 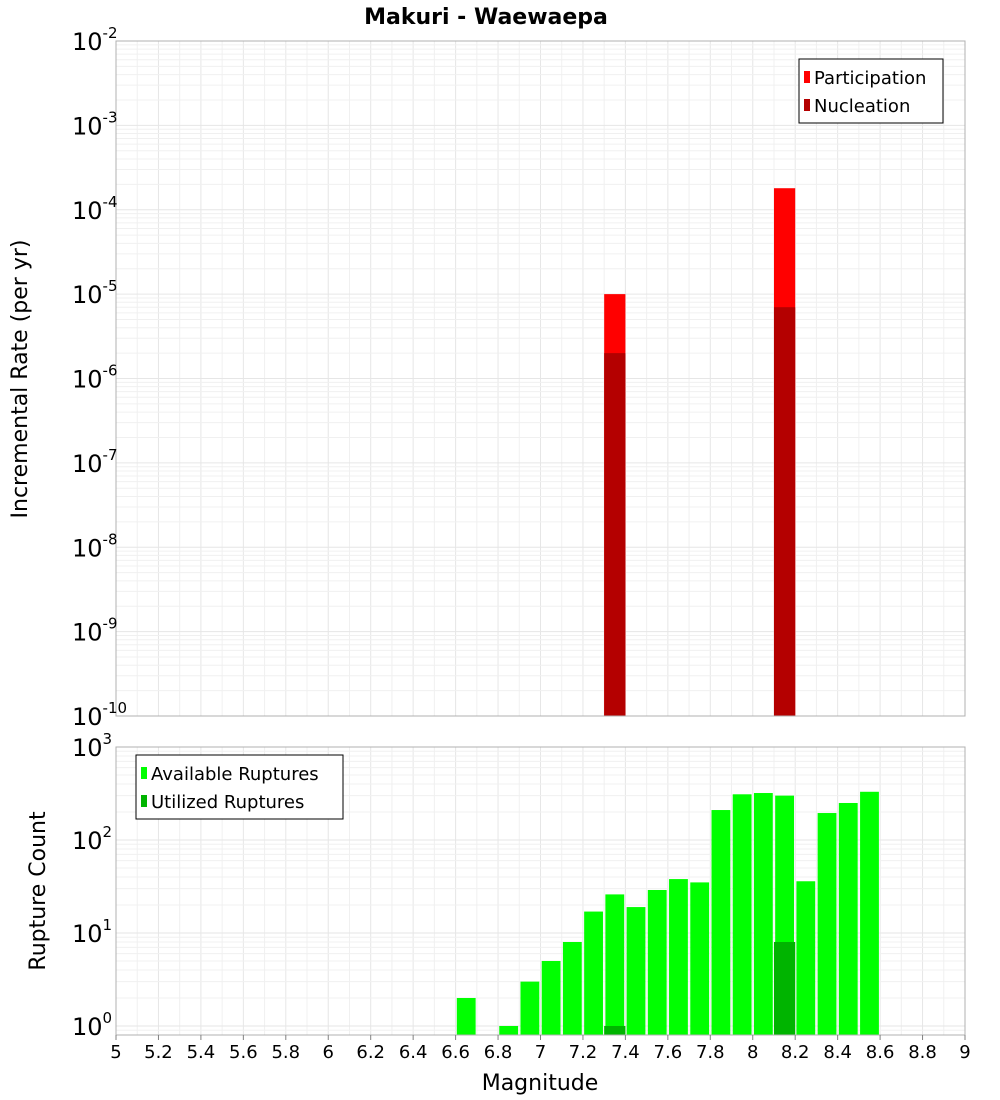 I want to click on rate-plot-y-ticks: 10⁻¹⁰ 10⁻⁹ 10⁻⁸ 10⁻⁷ 10⁻⁶ 10⁻⁵ 10⁻⁴ 10⁻³ 10⁻², so click(x=99, y=377).